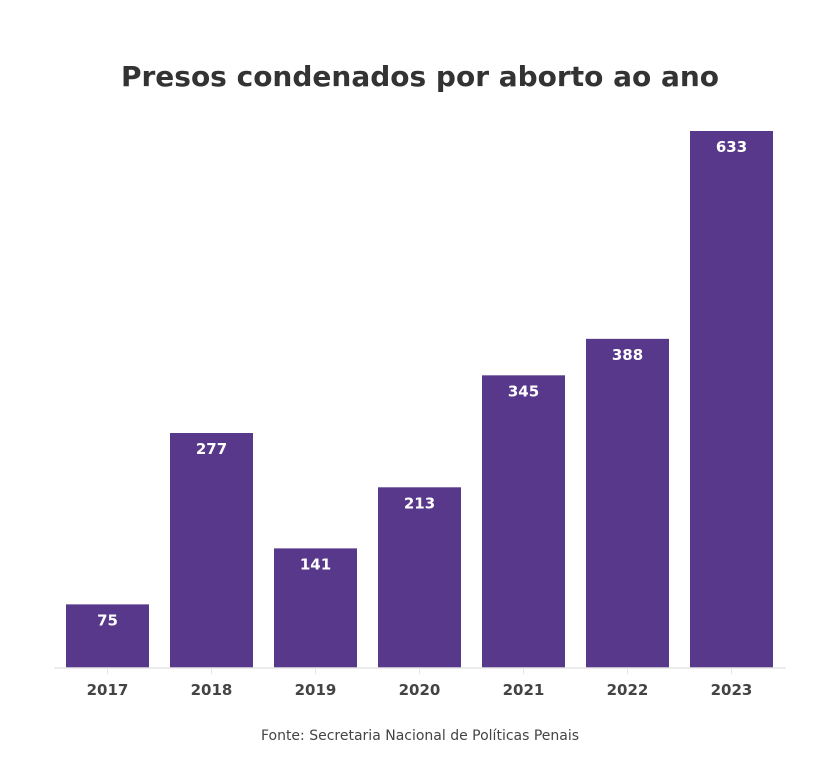 Image resolution: width=839 pixels, height=776 pixels. What do you see at coordinates (211, 550) in the screenshot?
I see `bar-2018` at bounding box center [211, 550].